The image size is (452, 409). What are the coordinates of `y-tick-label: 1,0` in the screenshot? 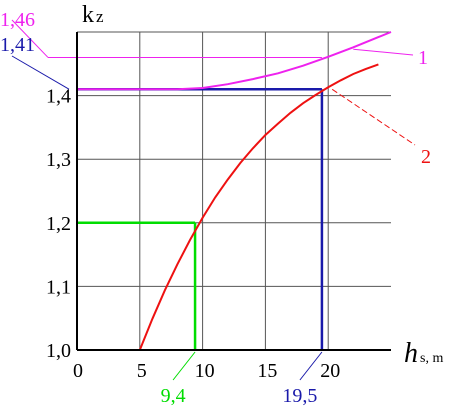 It's located at (58, 351).